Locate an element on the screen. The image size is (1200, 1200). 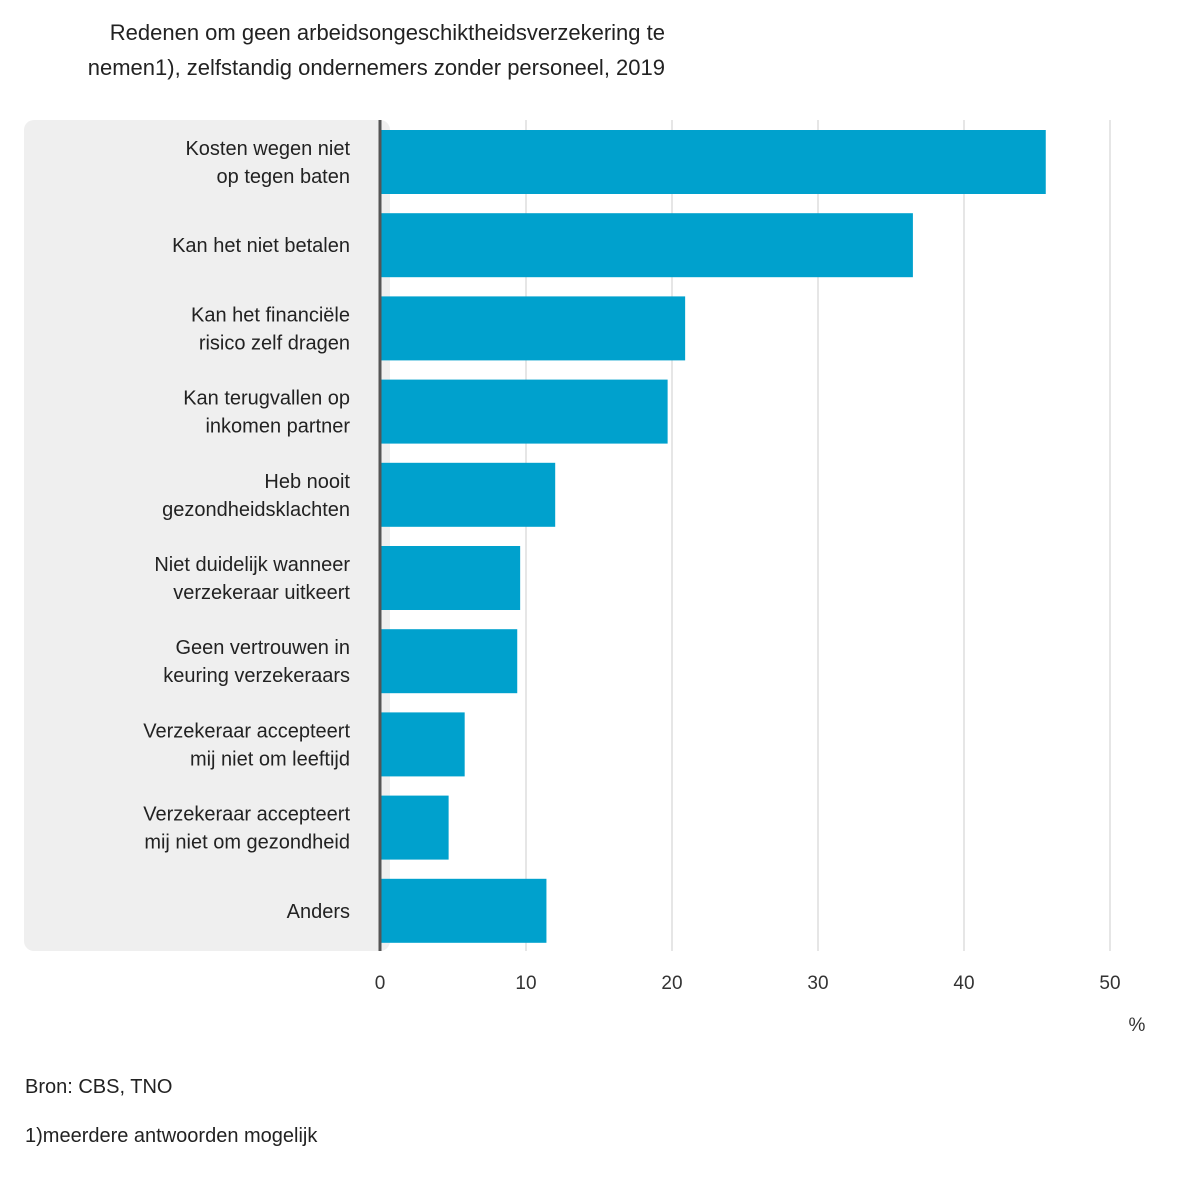
category-label: mij niet om gezondheid is located at coordinates (247, 843).